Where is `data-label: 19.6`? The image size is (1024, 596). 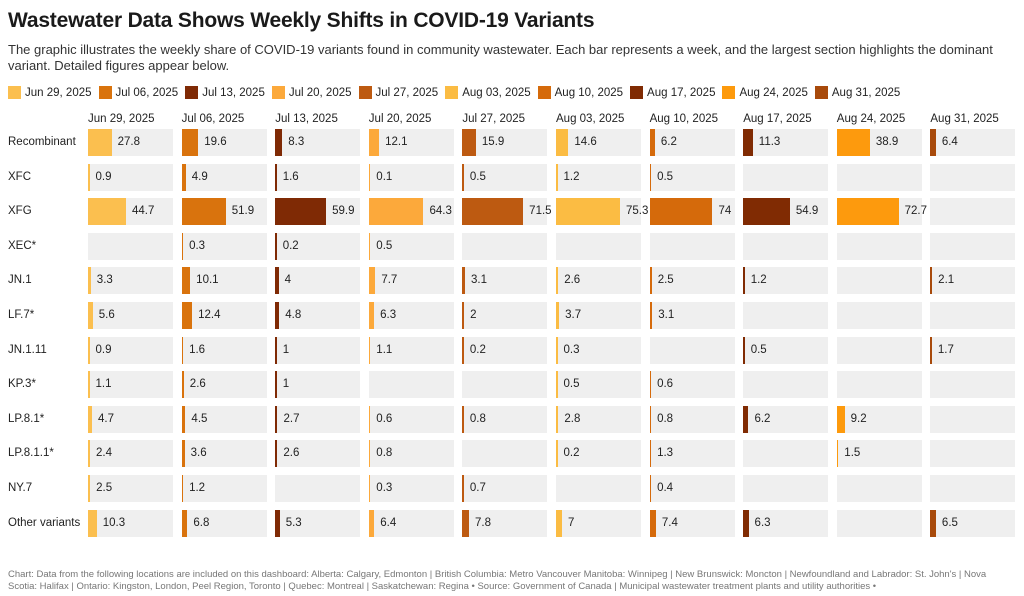
data-label: 19.6 is located at coordinates (215, 142).